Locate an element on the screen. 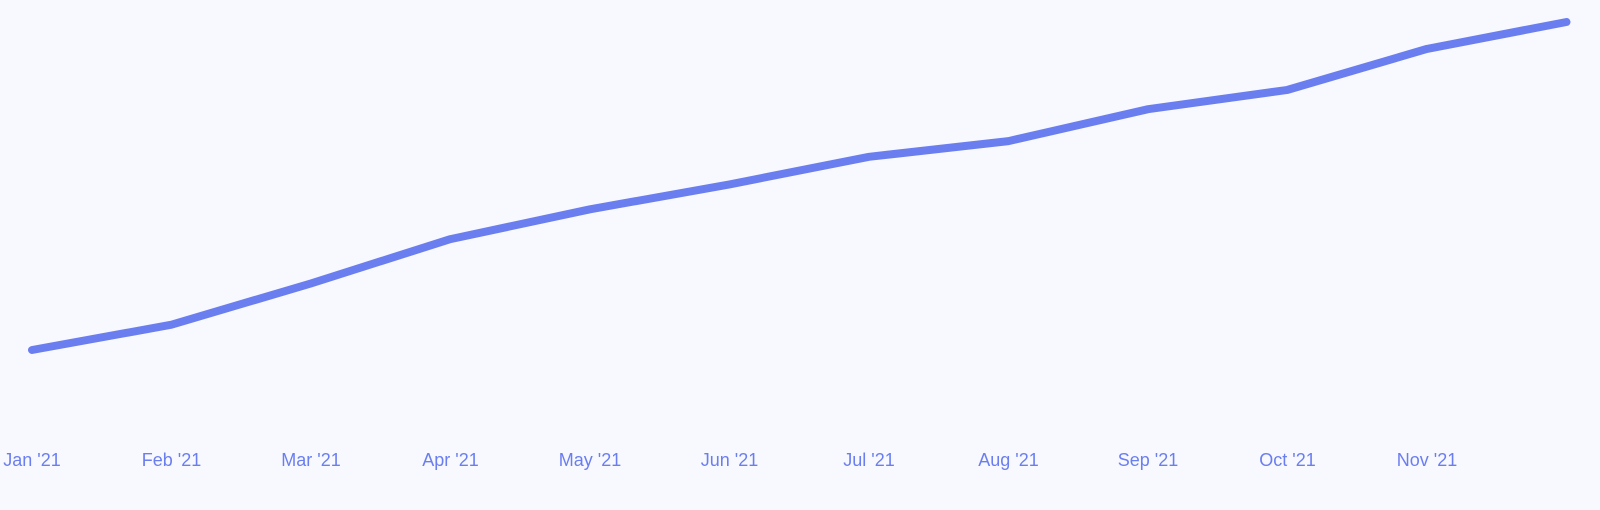 The width and height of the screenshot is (1600, 510). x-tick-label: Apr '21 is located at coordinates (450, 460).